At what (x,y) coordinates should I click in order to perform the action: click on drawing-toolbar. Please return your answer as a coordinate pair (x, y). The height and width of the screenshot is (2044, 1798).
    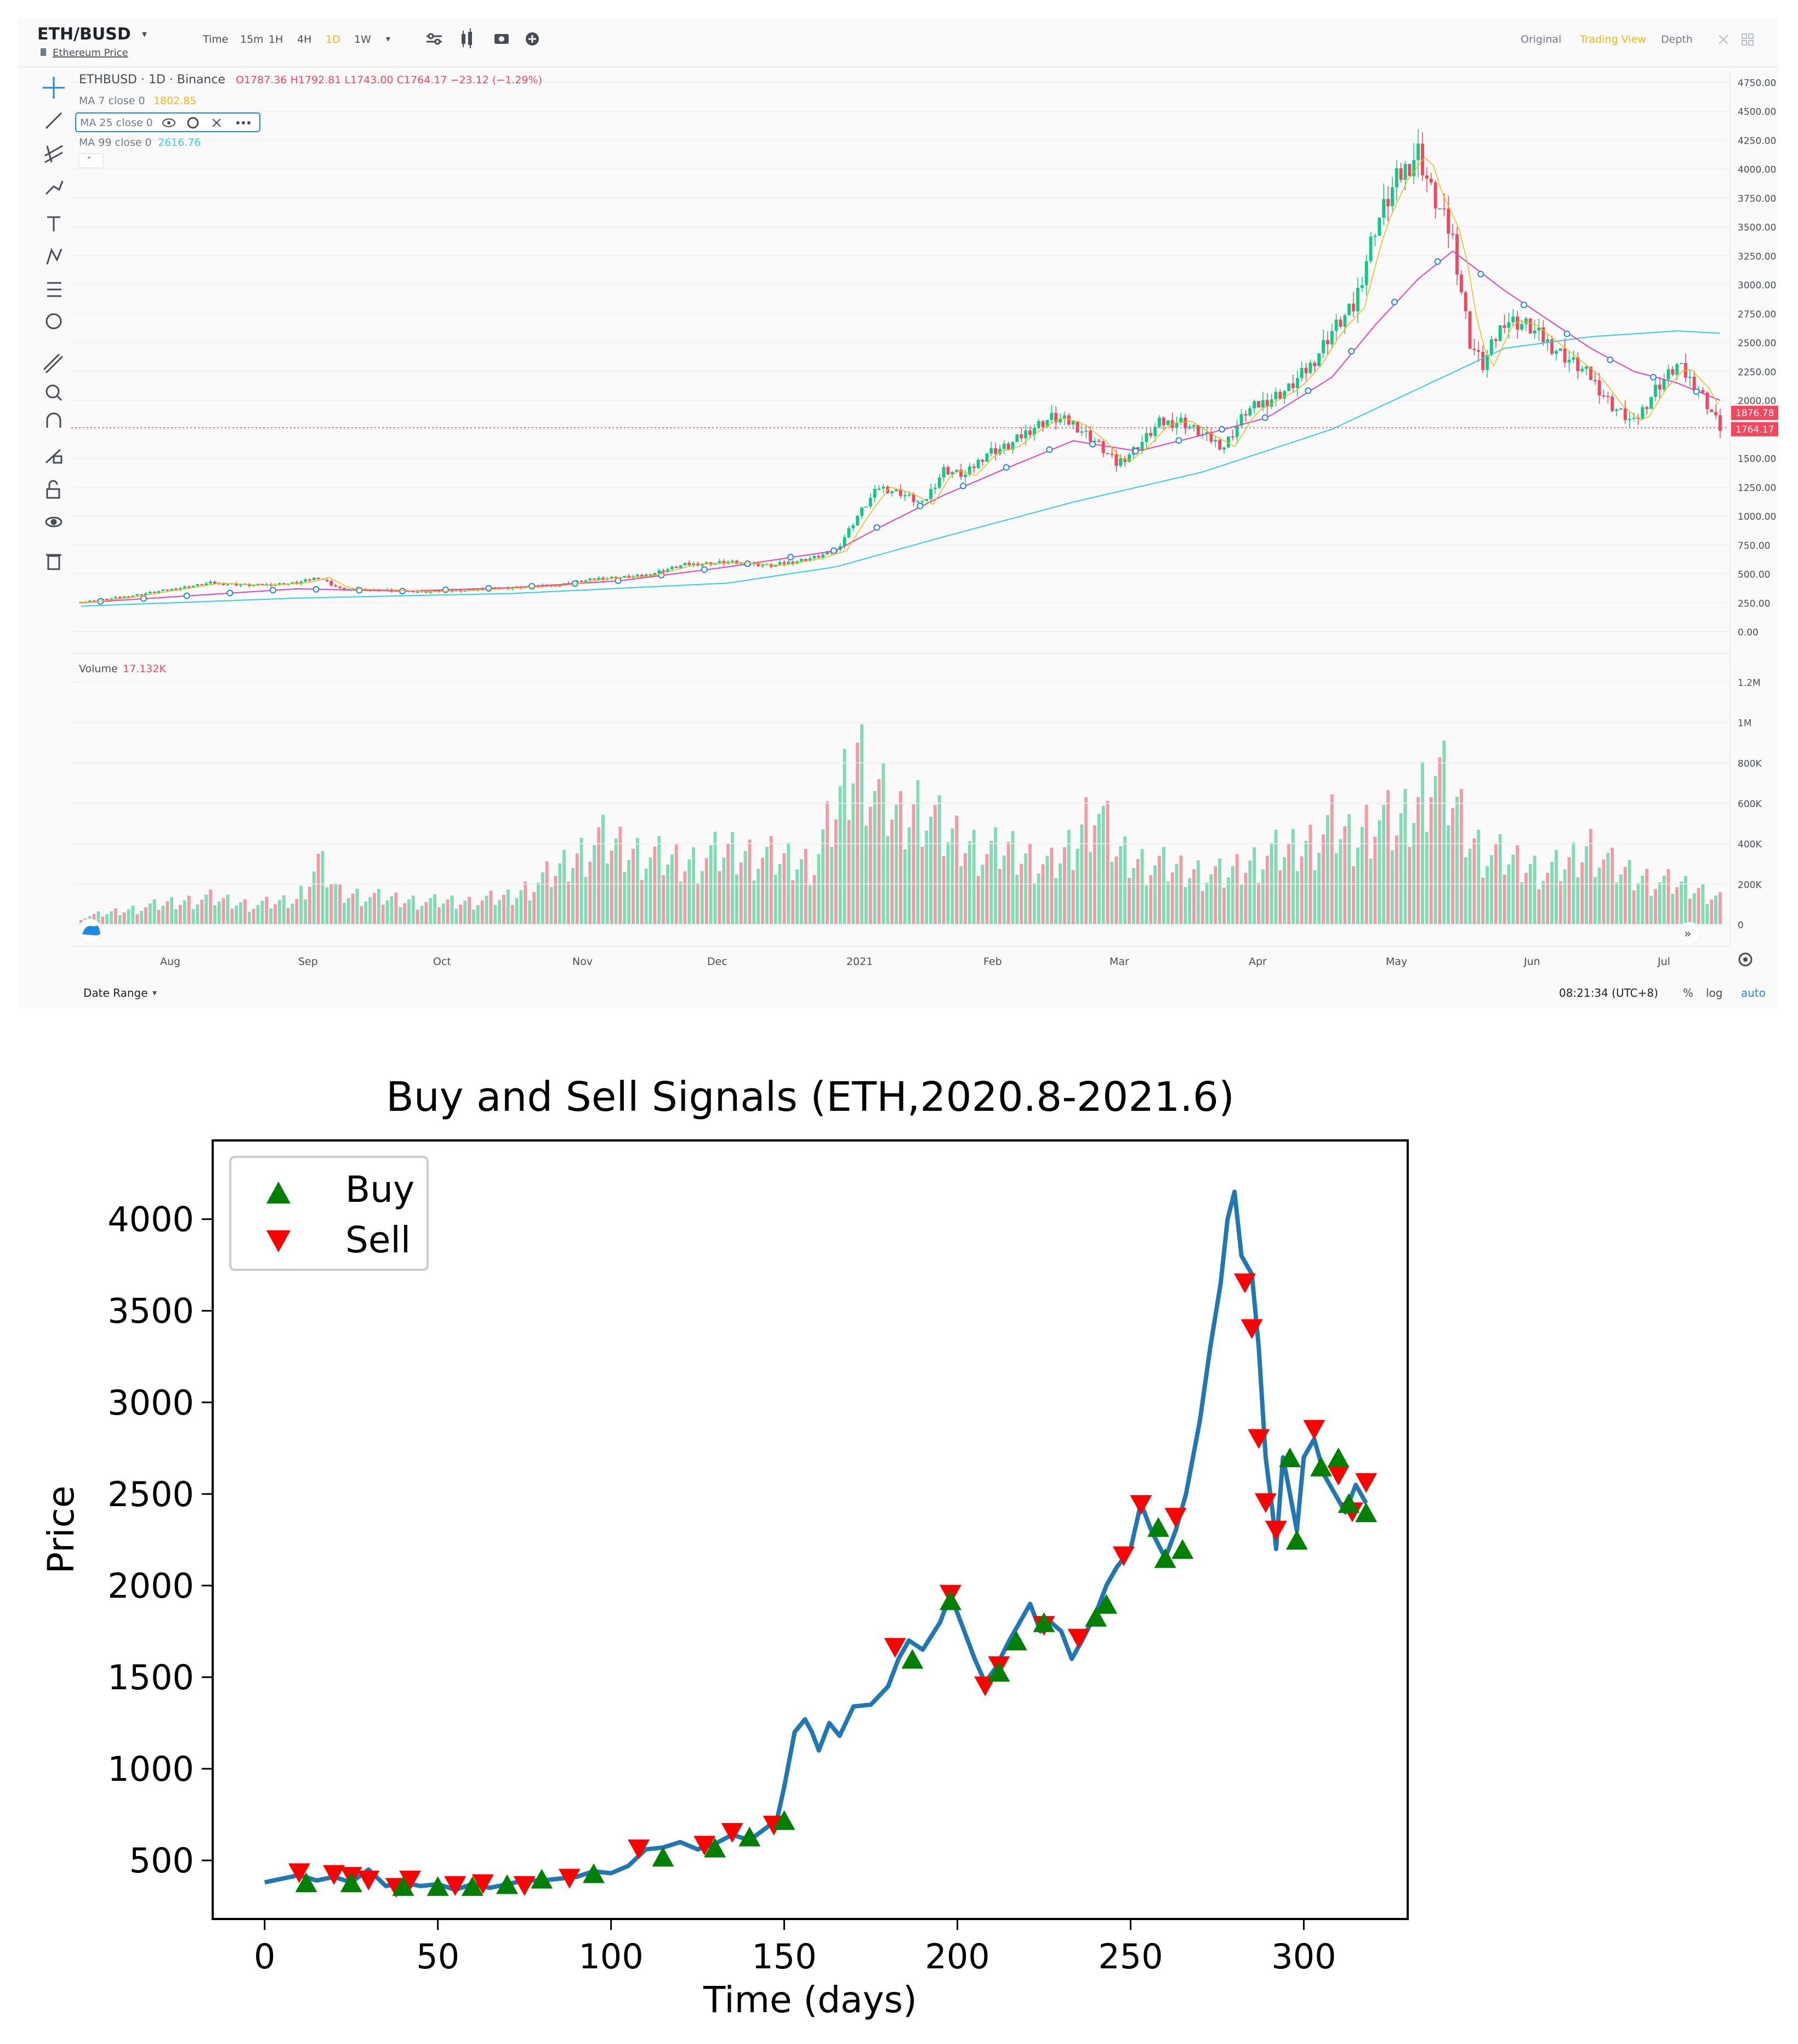
    Looking at the image, I should click on (54, 323).